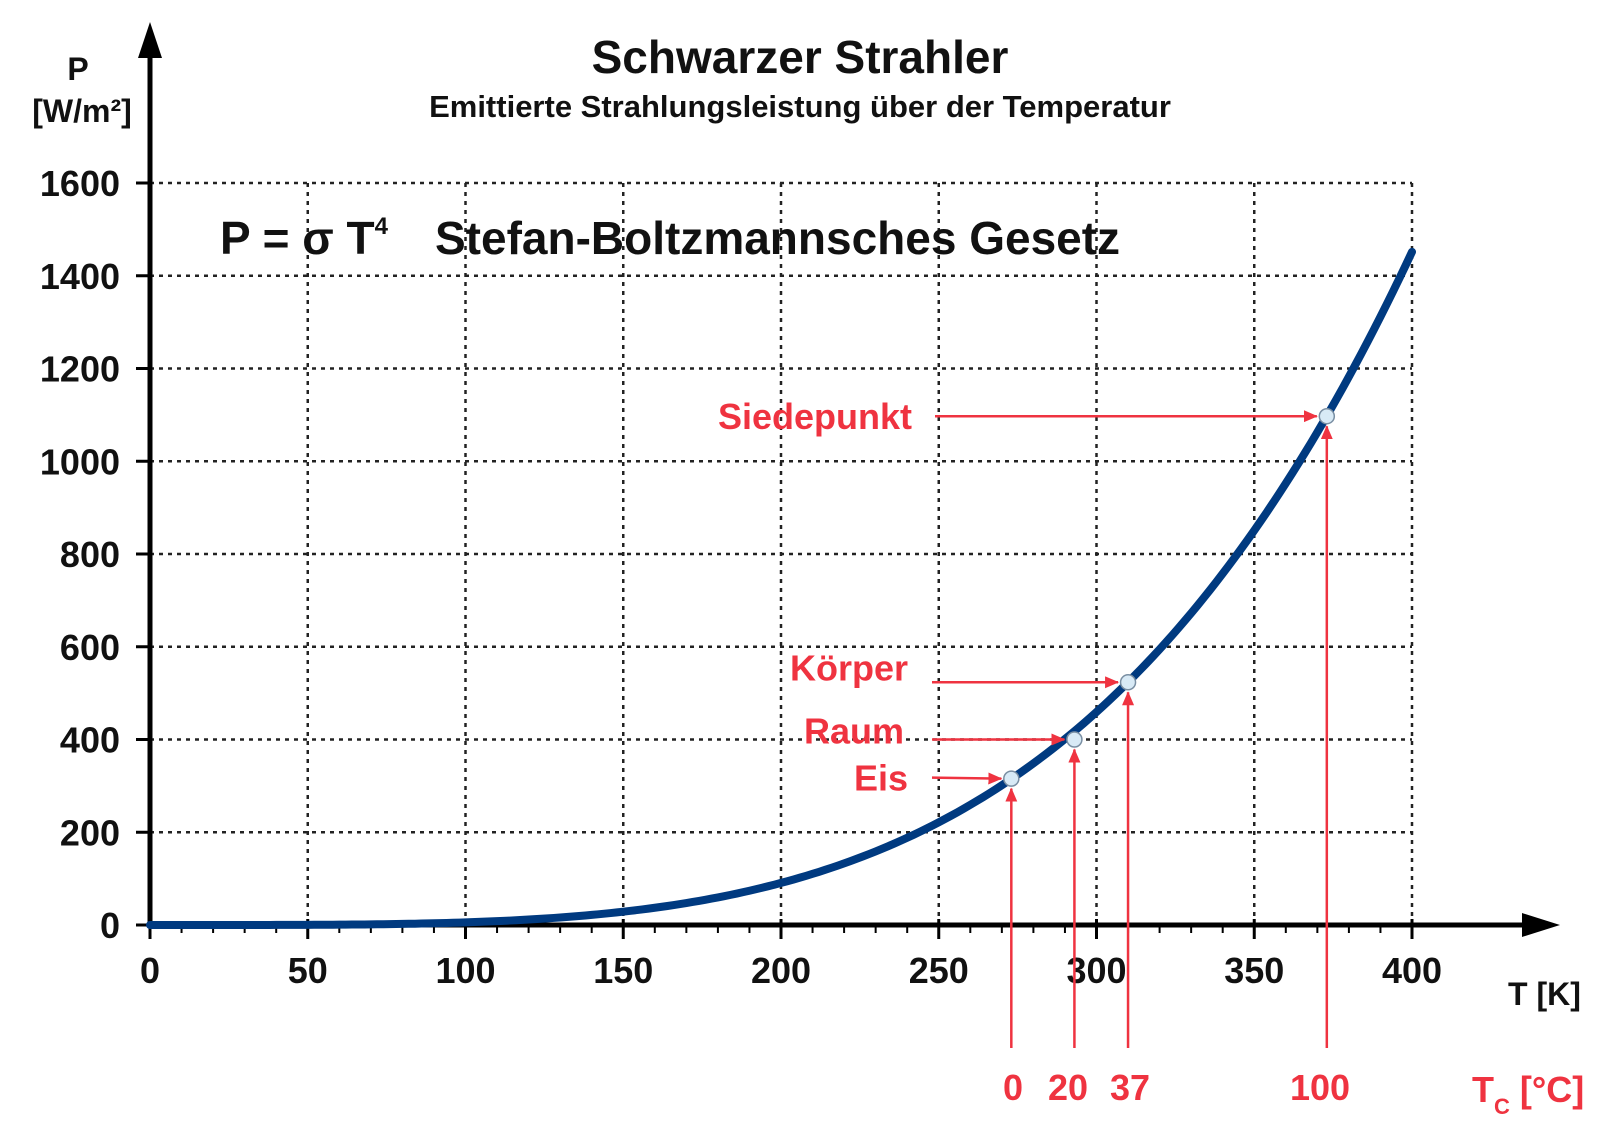  I want to click on data-point-siedepunkt, so click(1327, 416).